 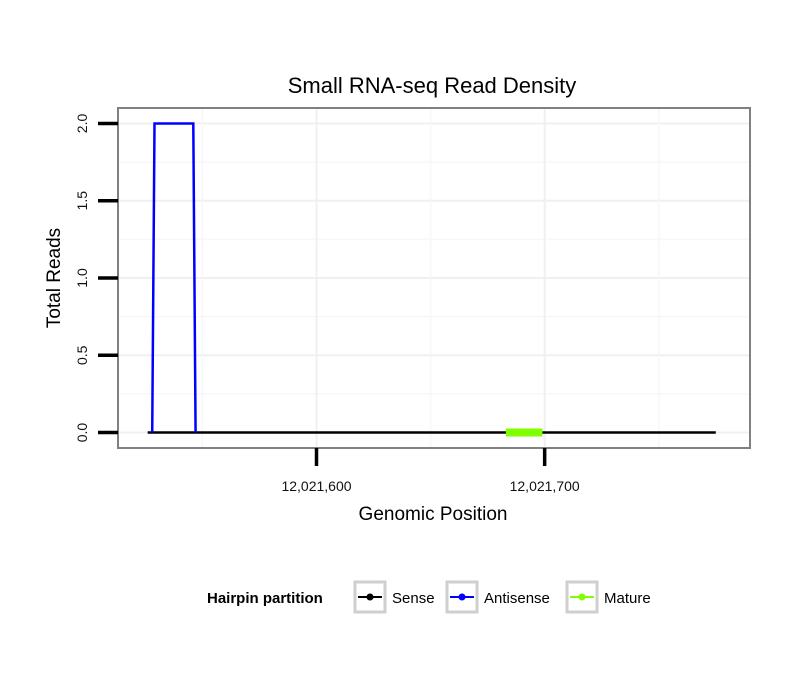 I want to click on y-tick-label: 2.0, so click(x=82, y=124).